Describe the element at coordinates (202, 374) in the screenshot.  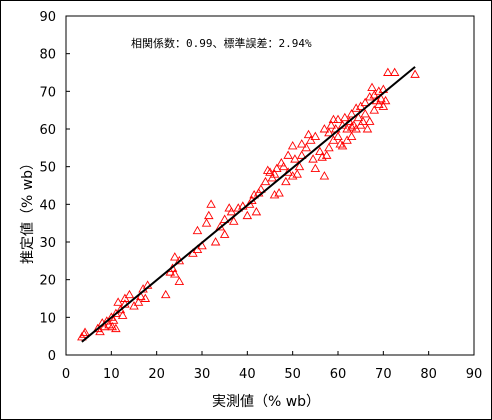
I see `x-tick-label: 30` at that location.